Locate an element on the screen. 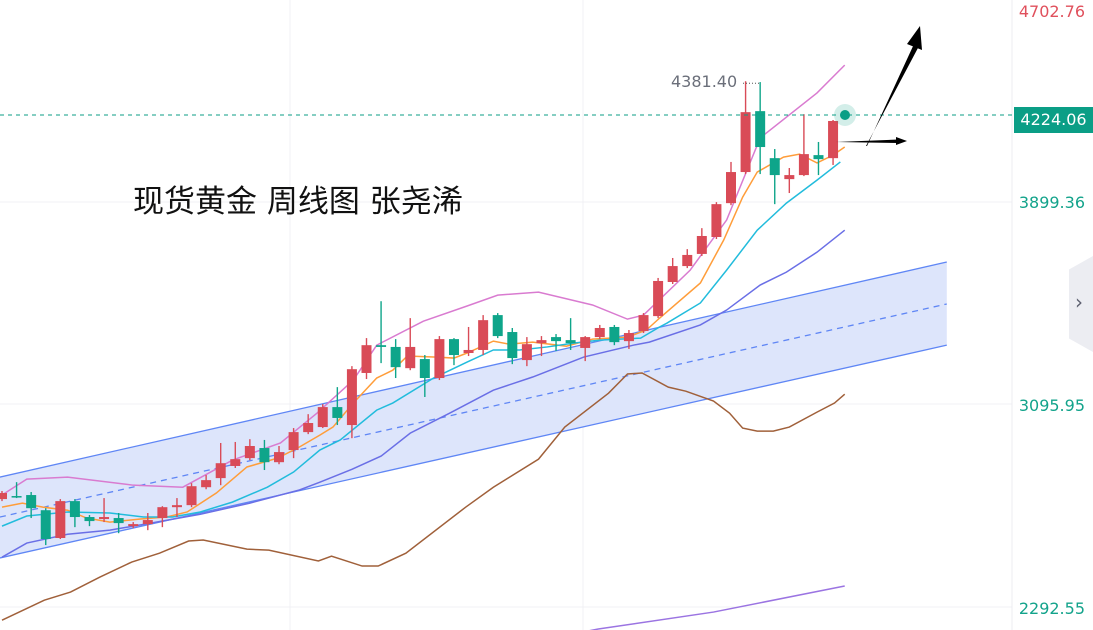 Image resolution: width=1093 pixels, height=630 pixels. price-axis-label: 3899.36 is located at coordinates (1051, 202).